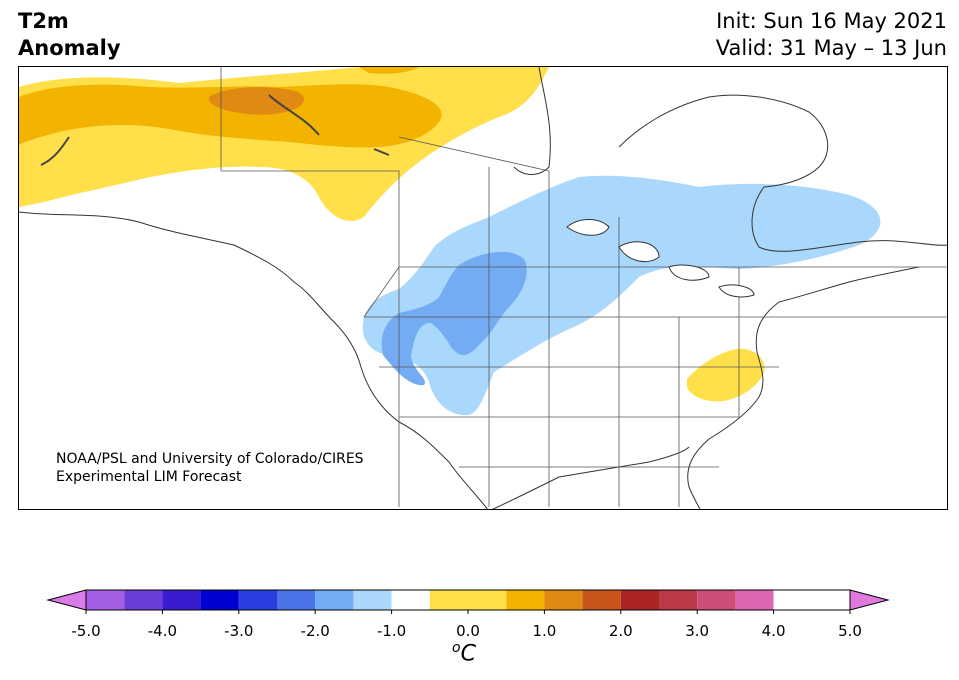 This screenshot has height=680, width=959. I want to click on colorbar-tick-label: 4.0, so click(773, 631).